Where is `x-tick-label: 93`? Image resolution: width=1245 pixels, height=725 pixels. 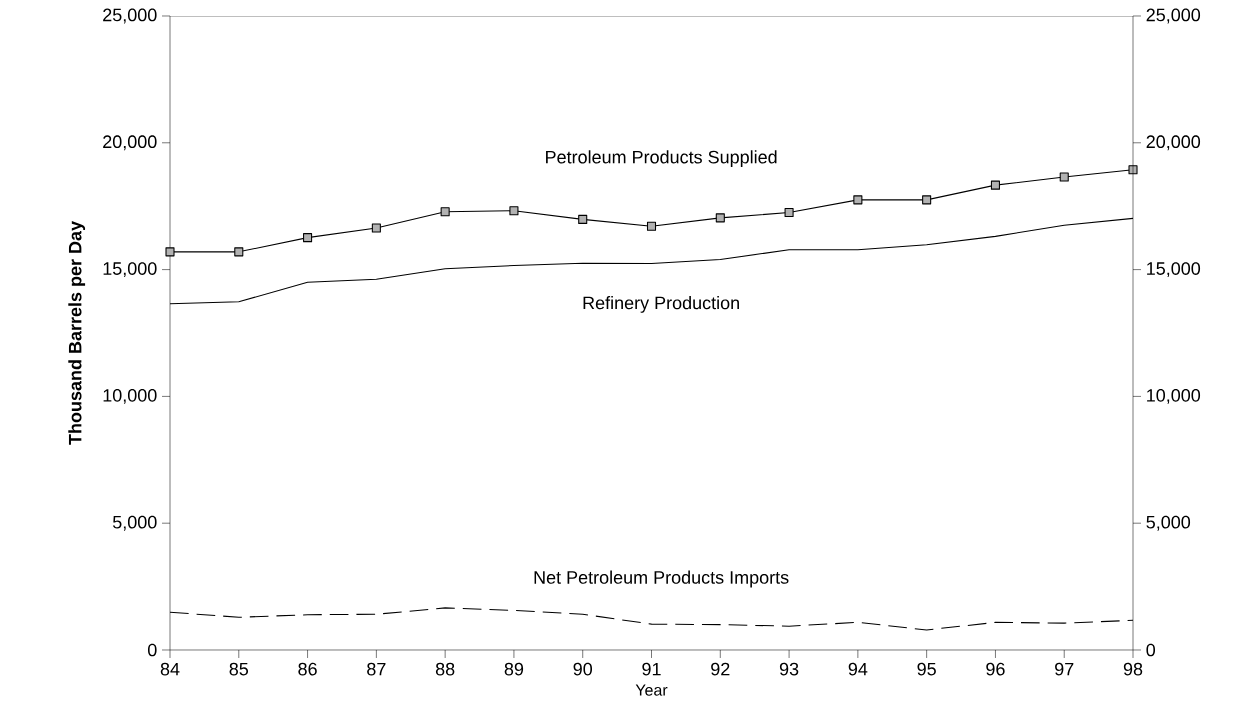
x-tick-label: 93 is located at coordinates (789, 669).